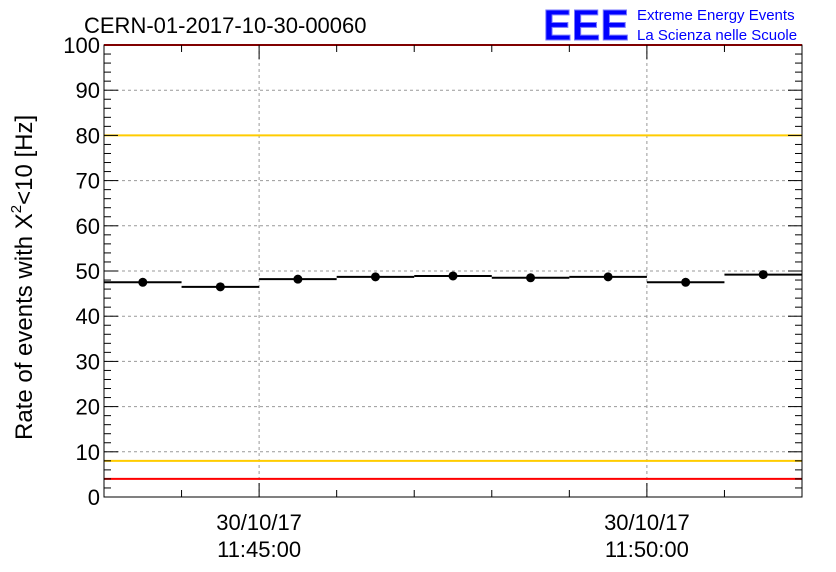 The height and width of the screenshot is (572, 836). I want to click on y-tick-label: 80, so click(88, 135).